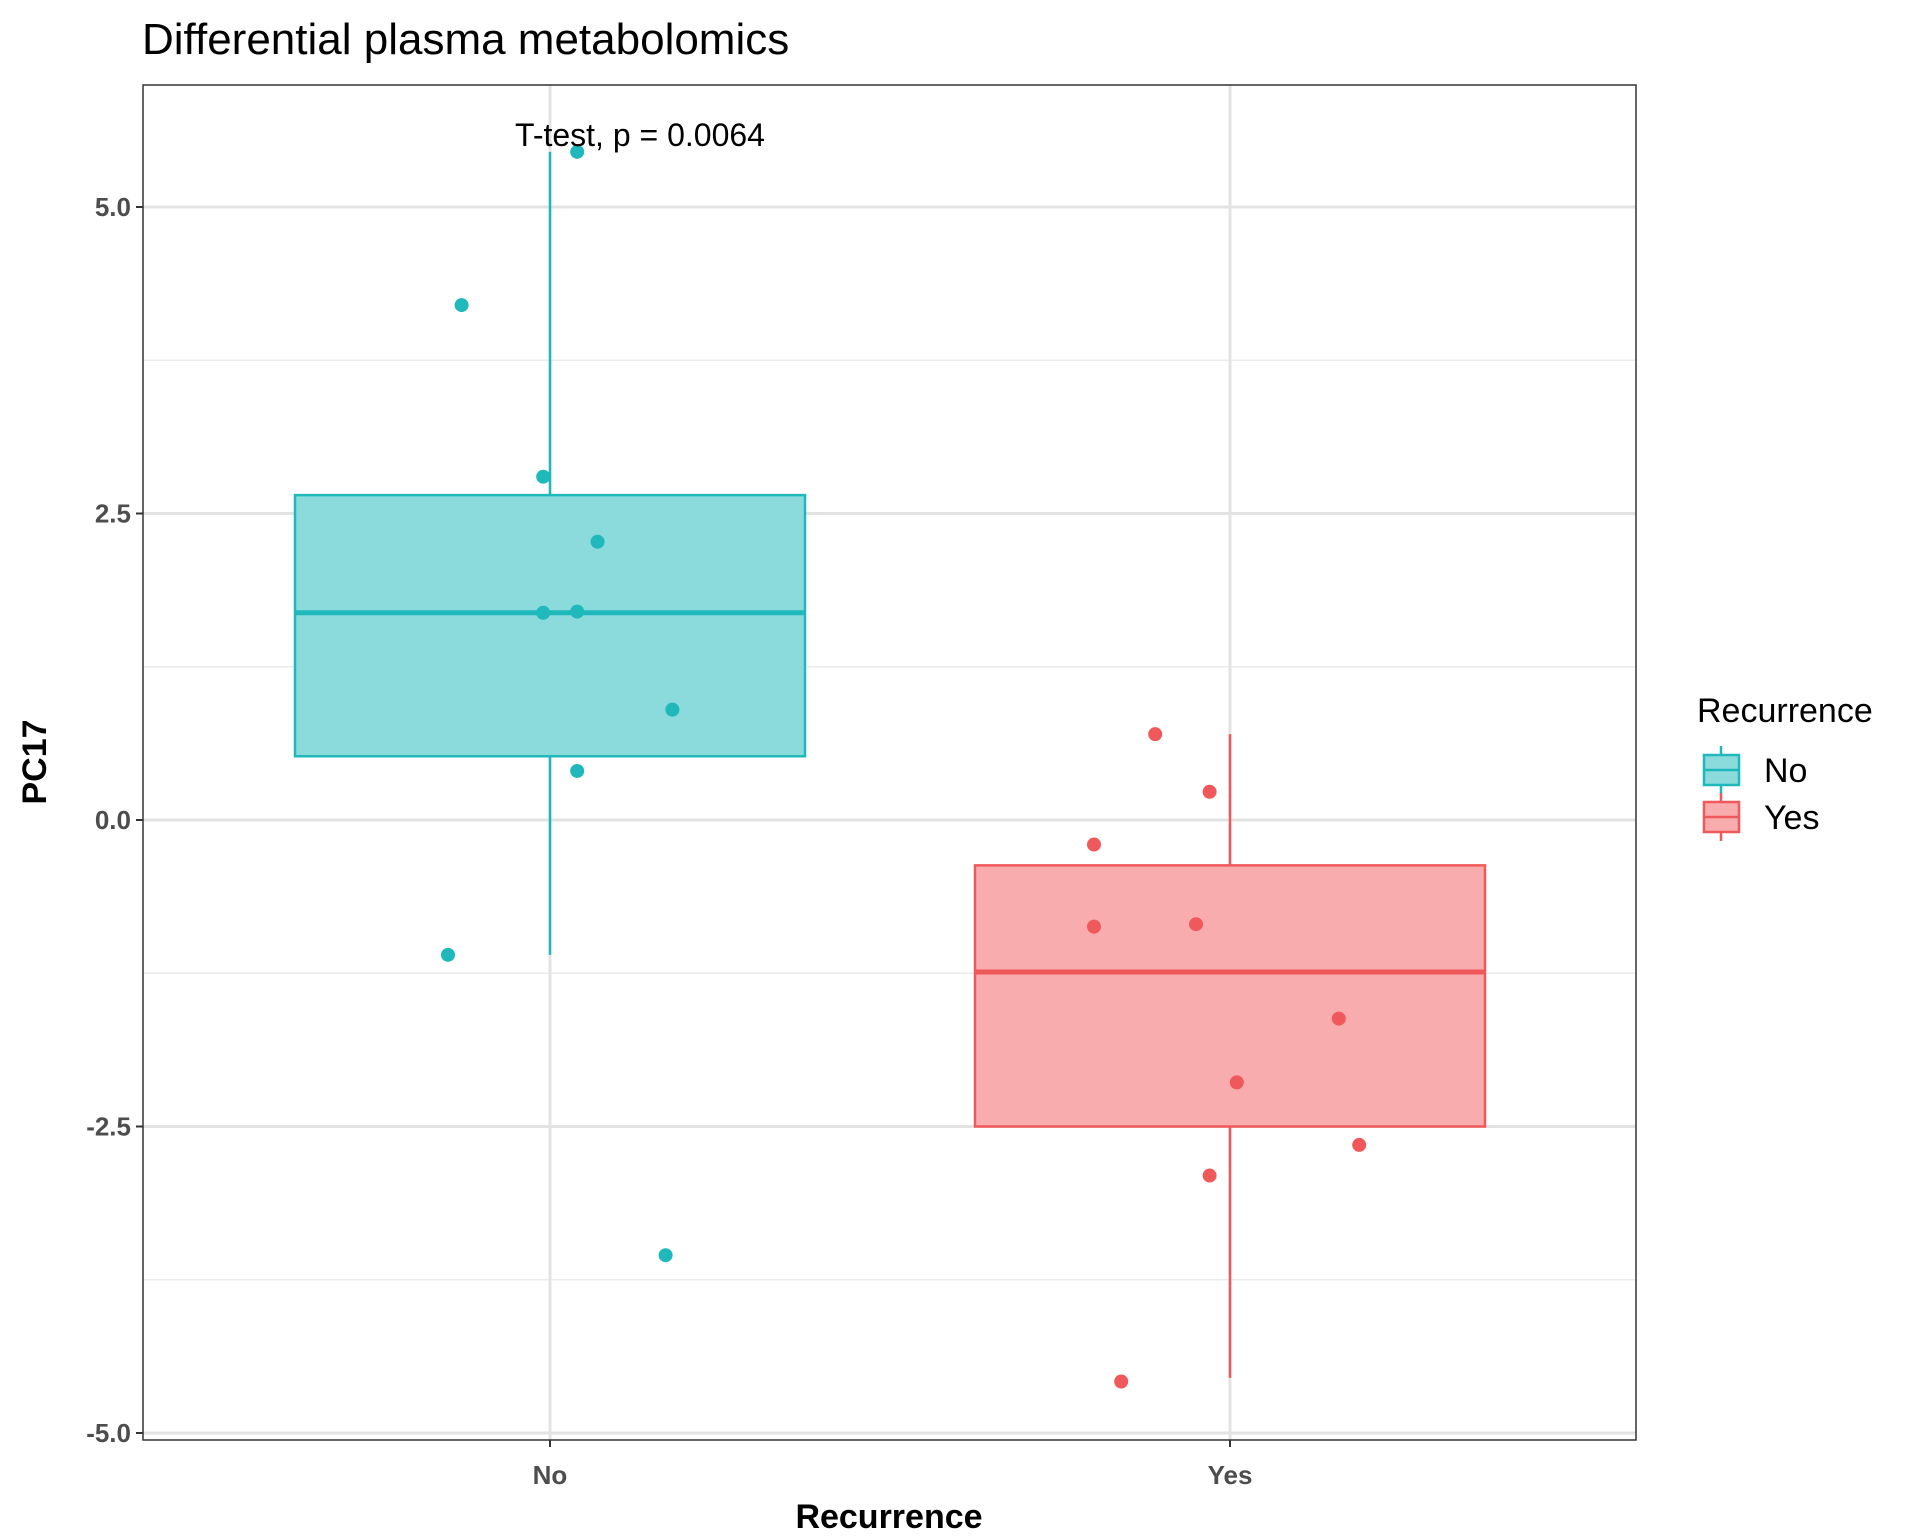 This screenshot has height=1536, width=1920. What do you see at coordinates (550, 1475) in the screenshot?
I see `x-tick-label-no: No` at bounding box center [550, 1475].